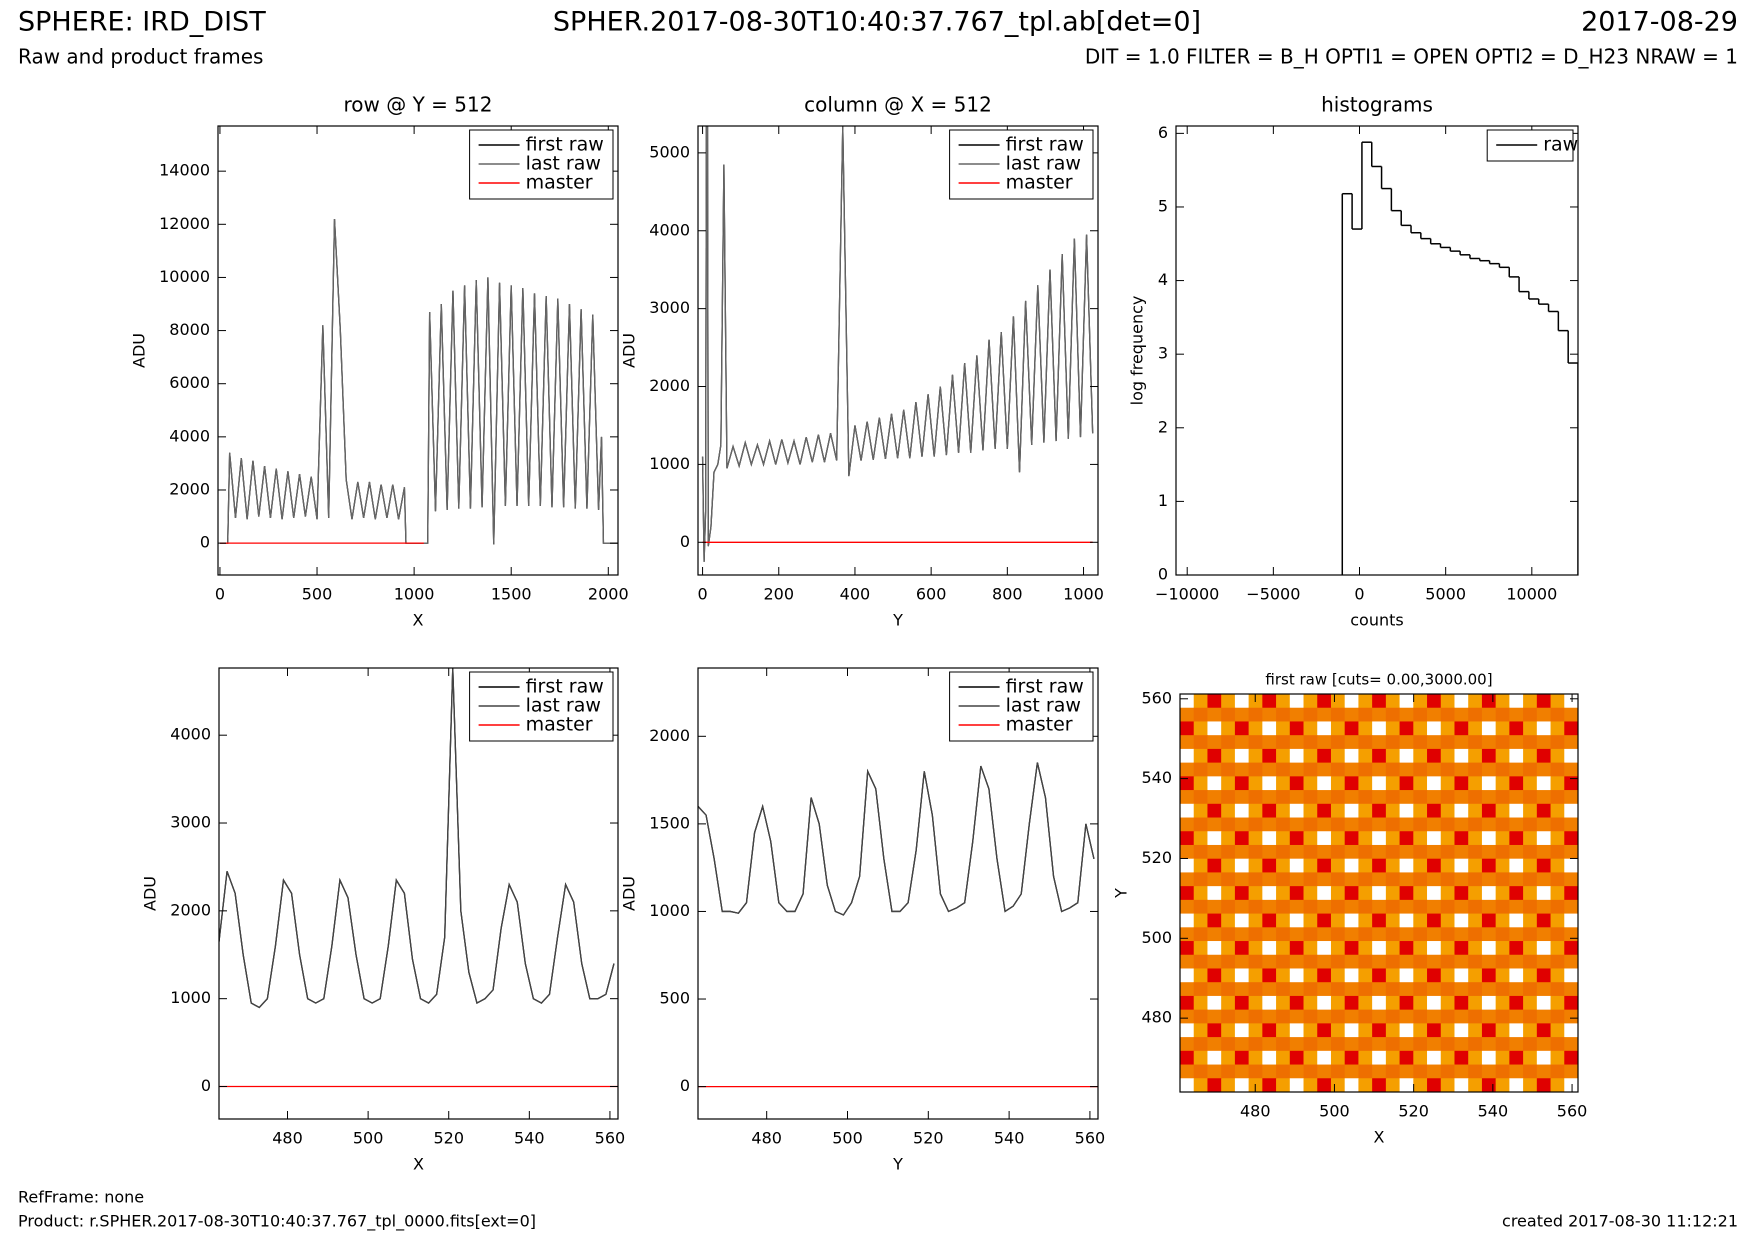  Describe the element at coordinates (418, 878) in the screenshot. I see `plot-area` at that location.